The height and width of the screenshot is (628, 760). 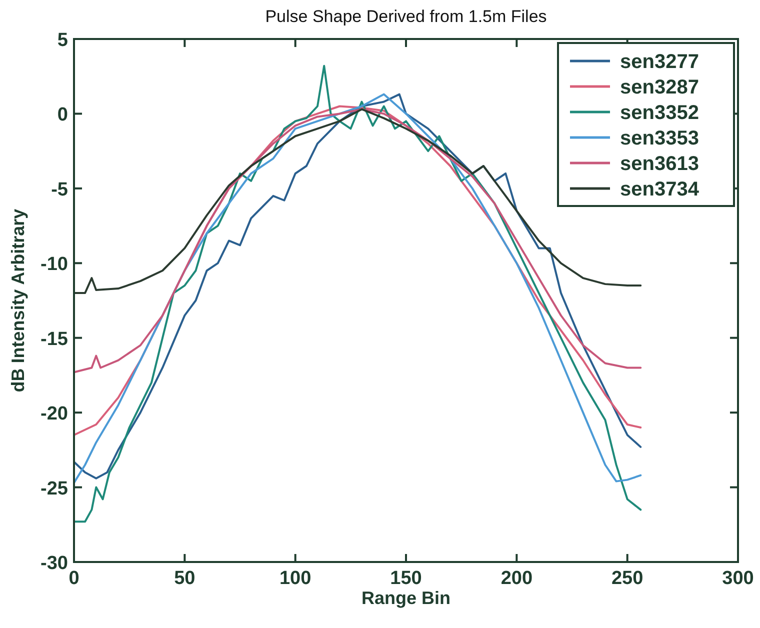 I want to click on x-tick-label: 50, so click(x=185, y=578).